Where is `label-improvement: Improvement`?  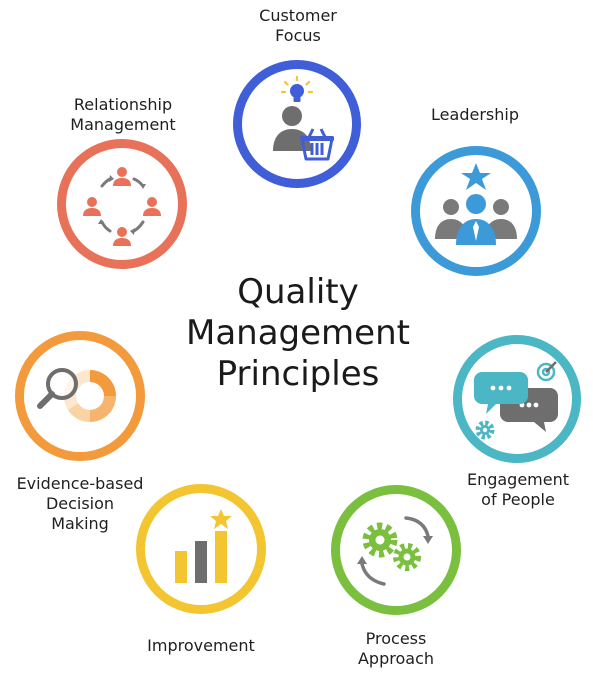 label-improvement: Improvement is located at coordinates (201, 645).